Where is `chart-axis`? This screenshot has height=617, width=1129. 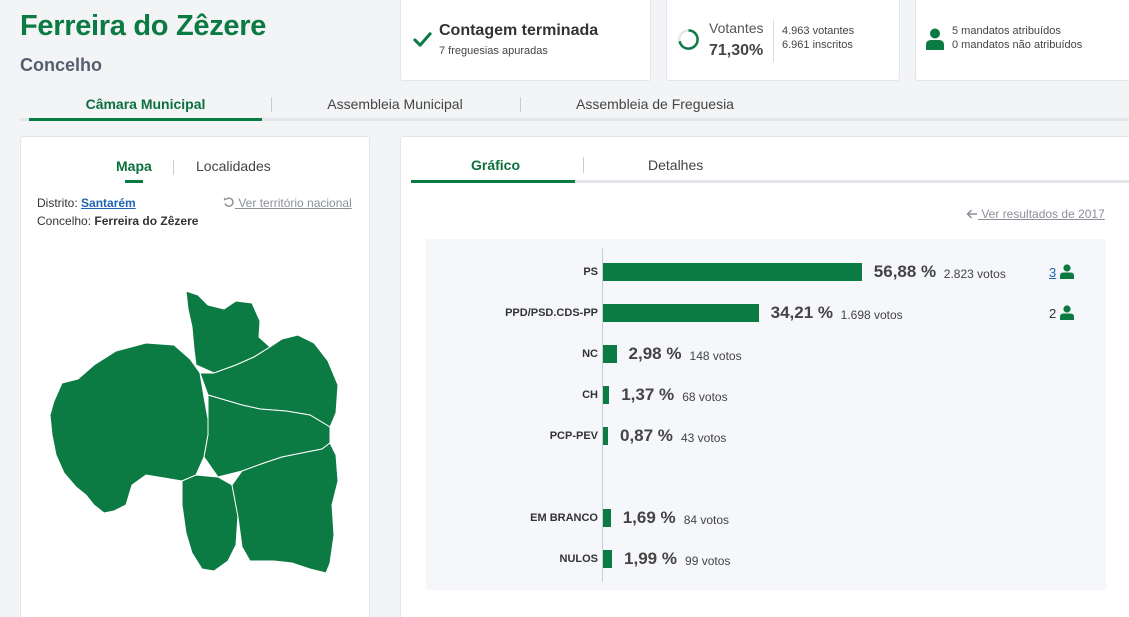
chart-axis is located at coordinates (602, 415).